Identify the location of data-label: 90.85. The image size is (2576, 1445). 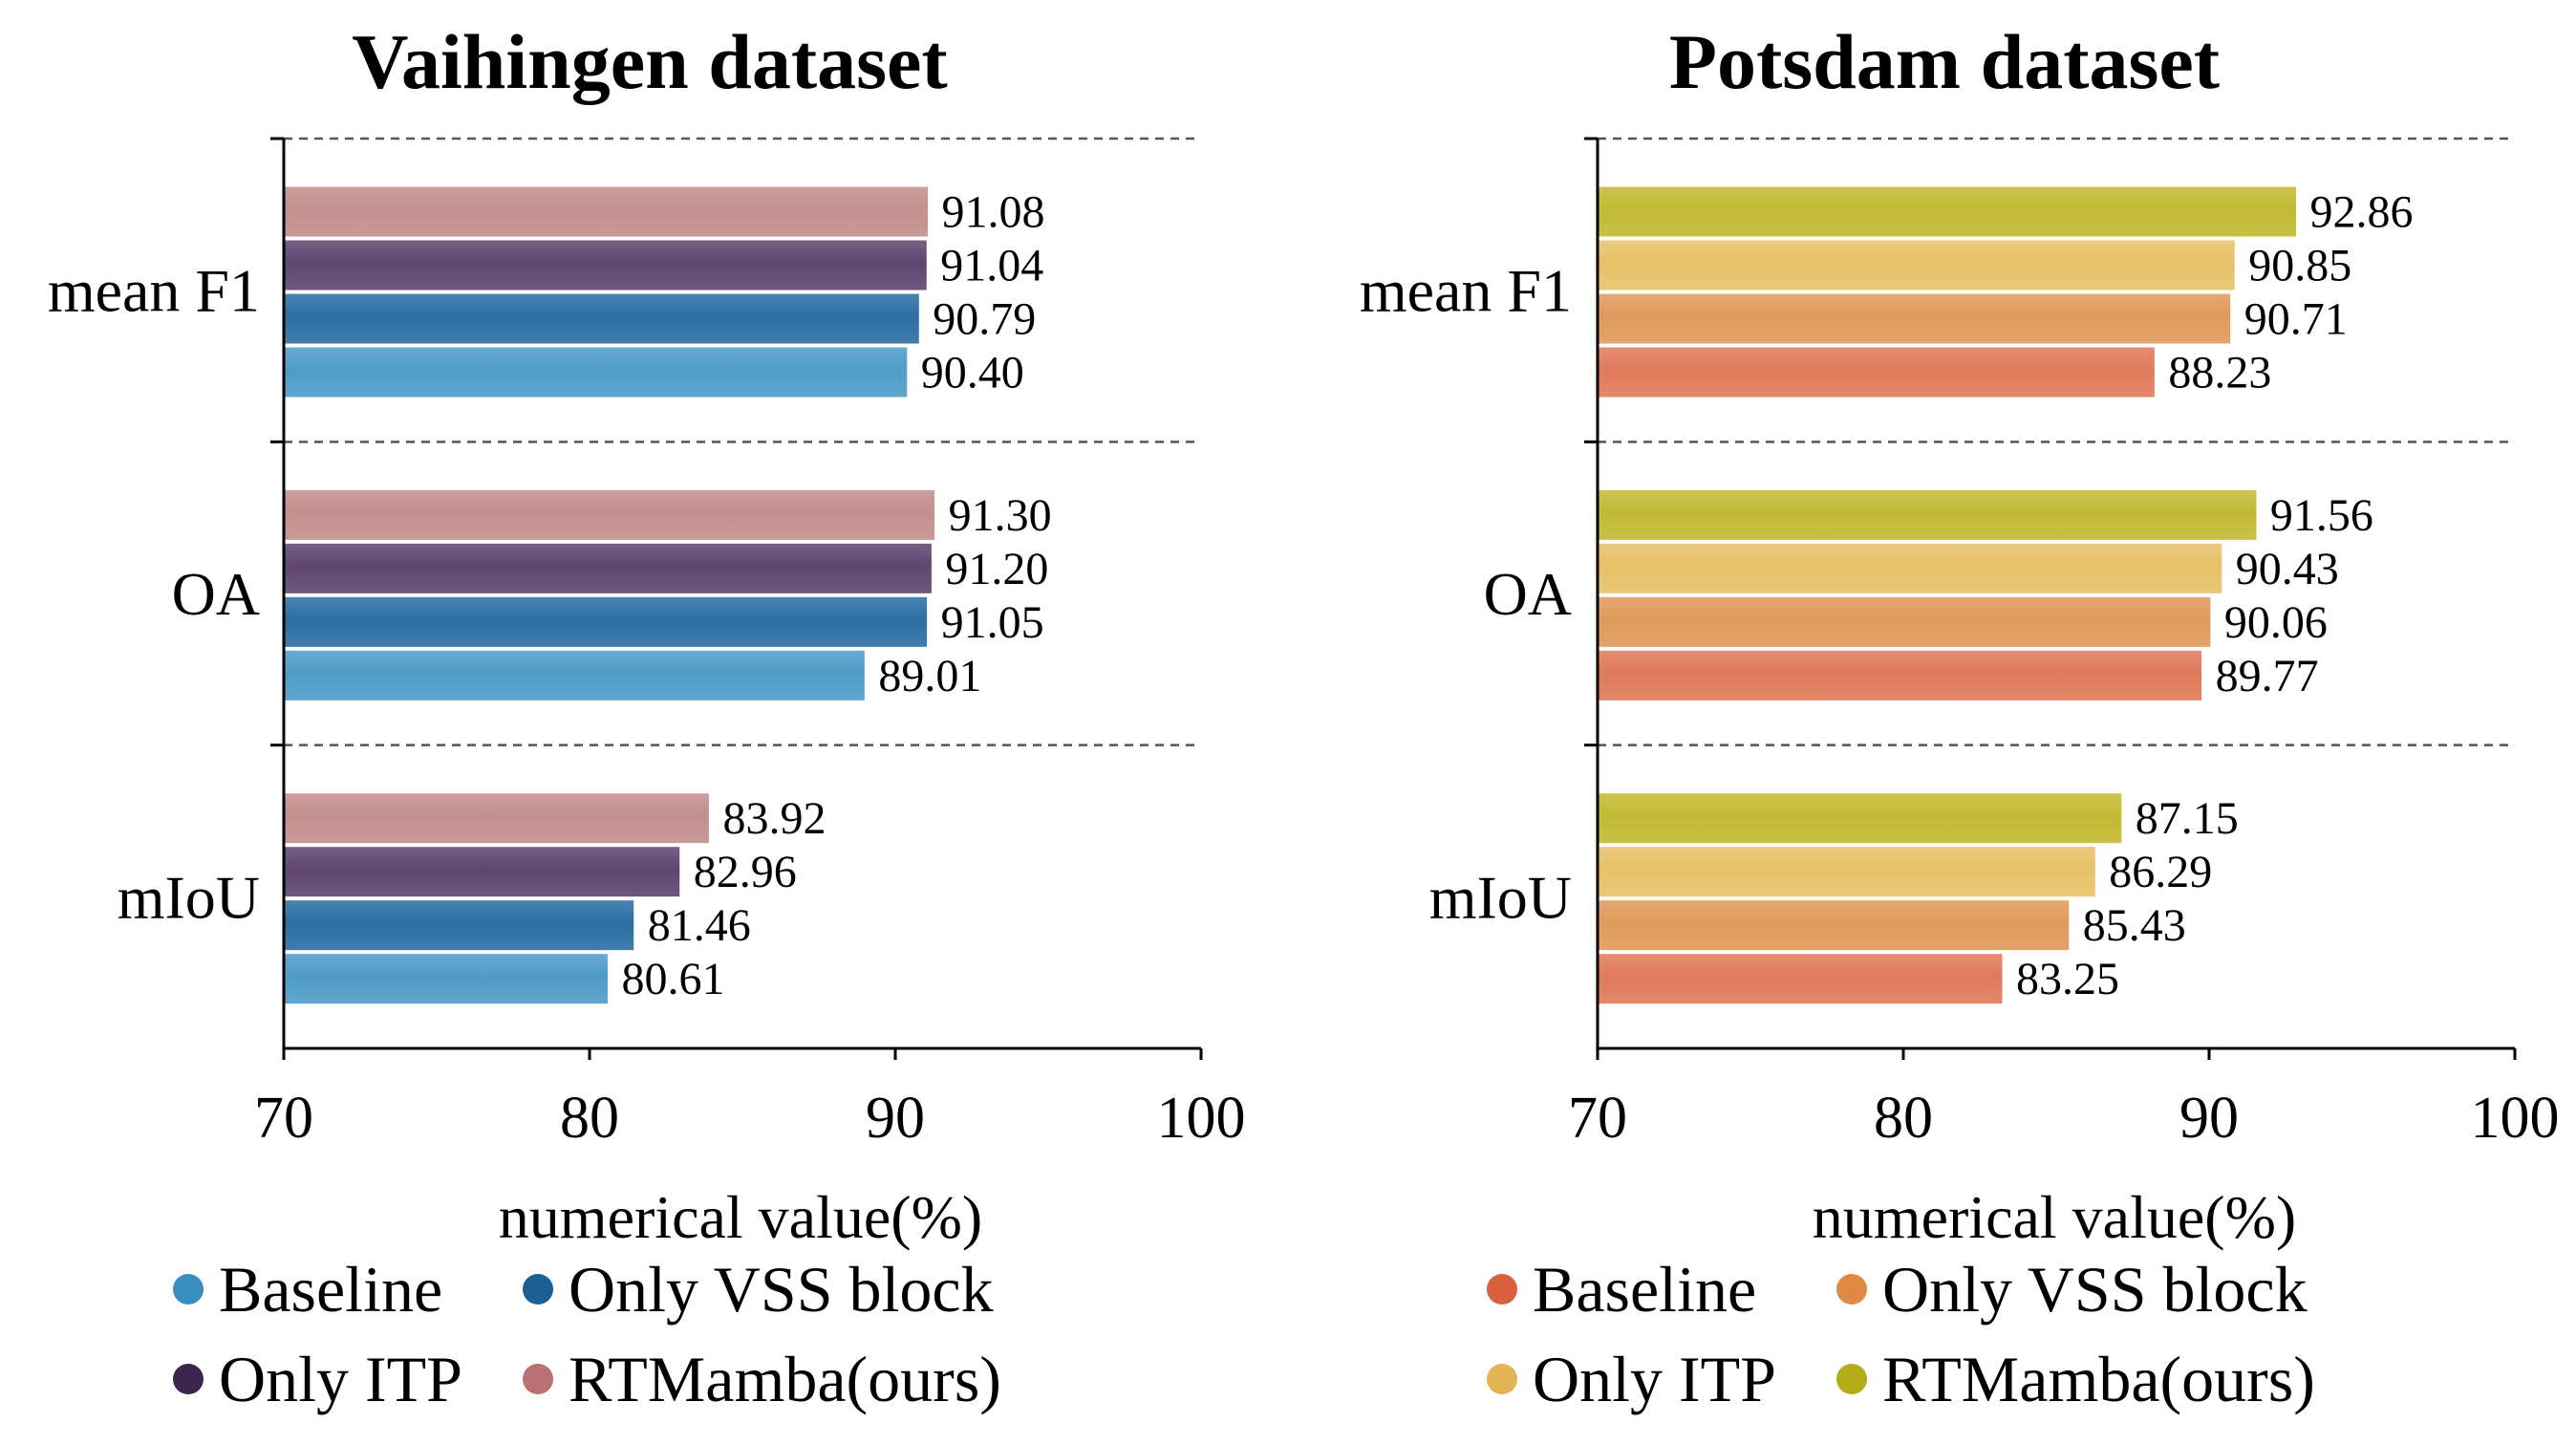
(2299, 266).